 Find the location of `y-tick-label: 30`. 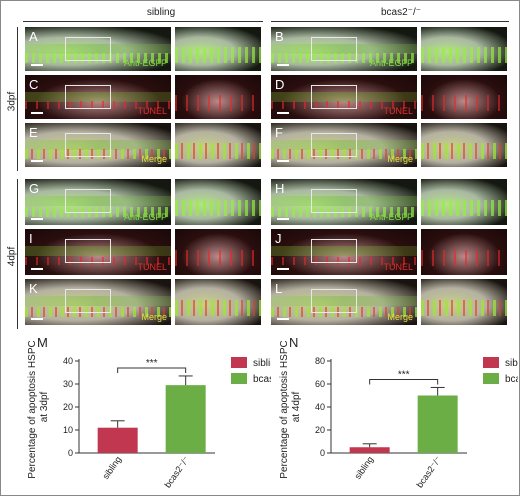

y-tick-label: 30 is located at coordinates (68, 384).